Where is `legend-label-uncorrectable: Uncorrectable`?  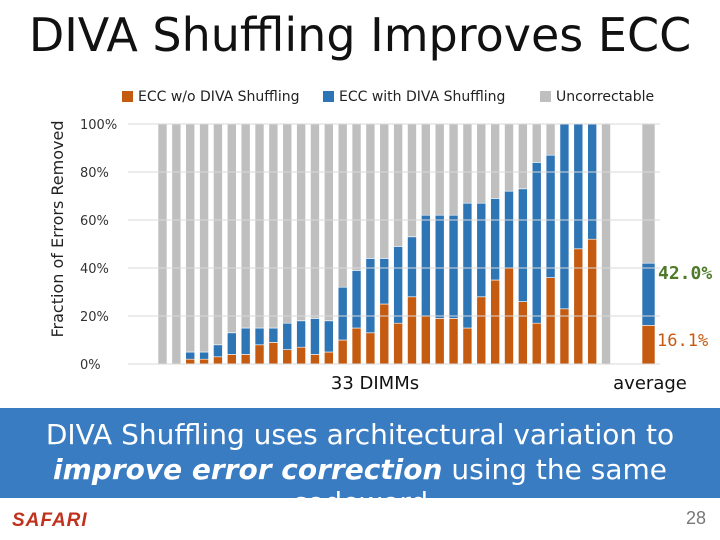
legend-label-uncorrectable: Uncorrectable is located at coordinates (605, 97).